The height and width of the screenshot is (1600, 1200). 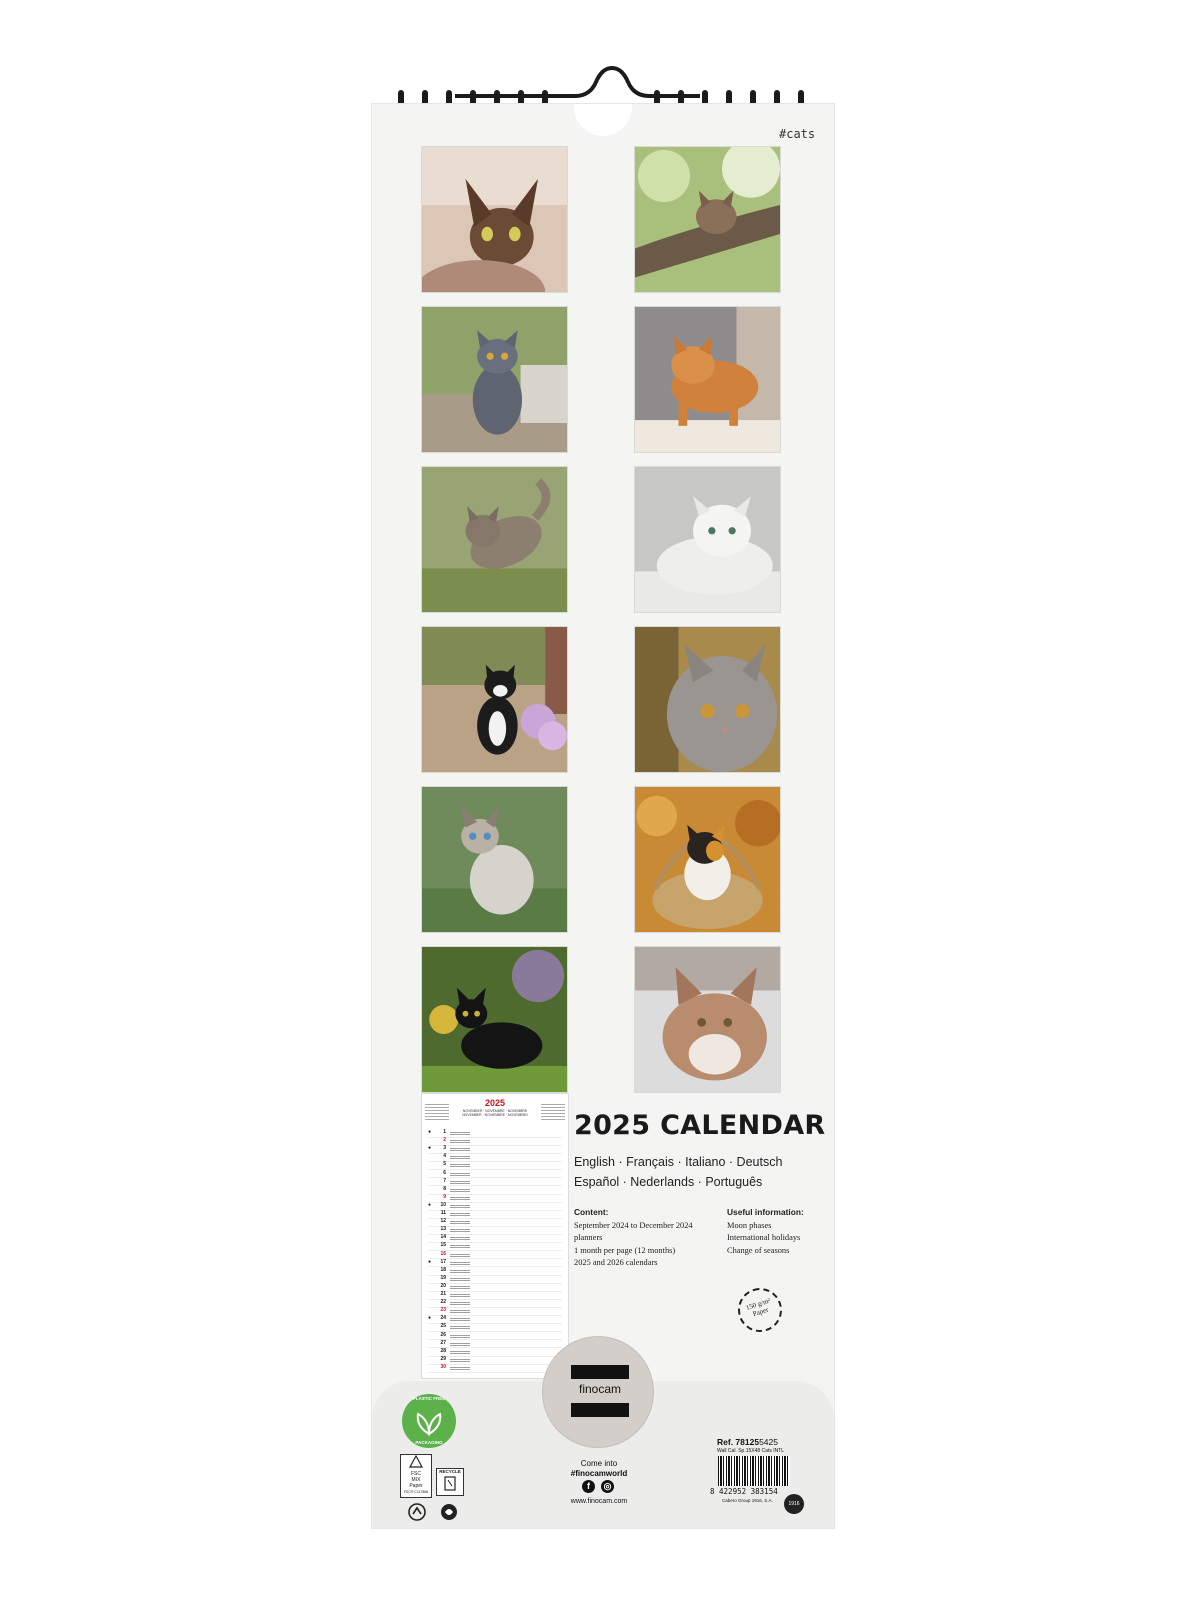 What do you see at coordinates (443, 1221) in the screenshot?
I see `planner-day-number: 12` at bounding box center [443, 1221].